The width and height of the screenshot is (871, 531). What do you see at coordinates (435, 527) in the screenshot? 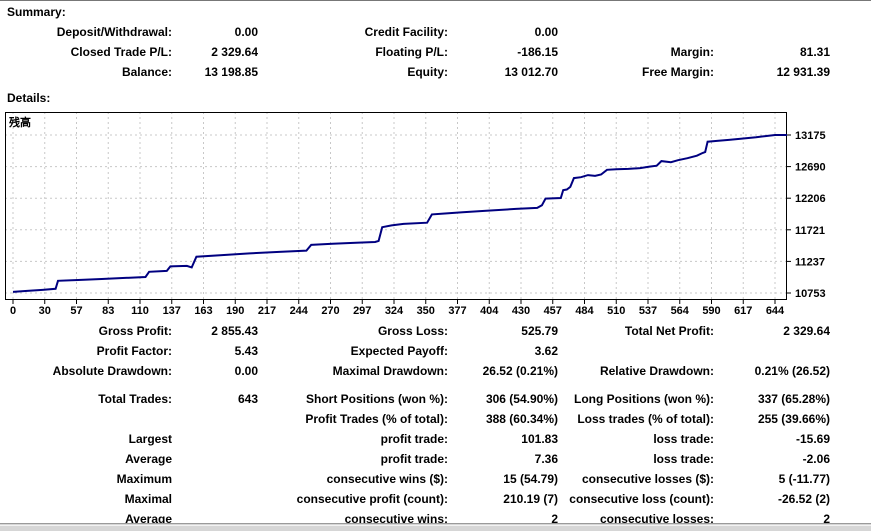
I see `horizontal-scrollbar` at bounding box center [435, 527].